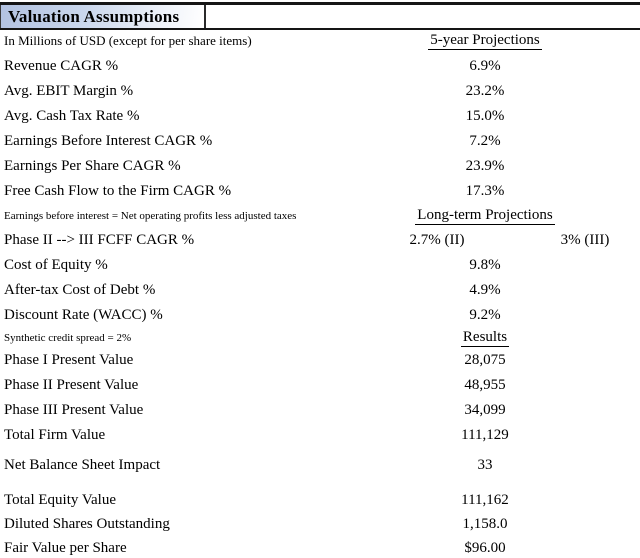 This screenshot has width=640, height=558. What do you see at coordinates (320, 385) in the screenshot?
I see `table-row: Phase II Present Value 48,955` at bounding box center [320, 385].